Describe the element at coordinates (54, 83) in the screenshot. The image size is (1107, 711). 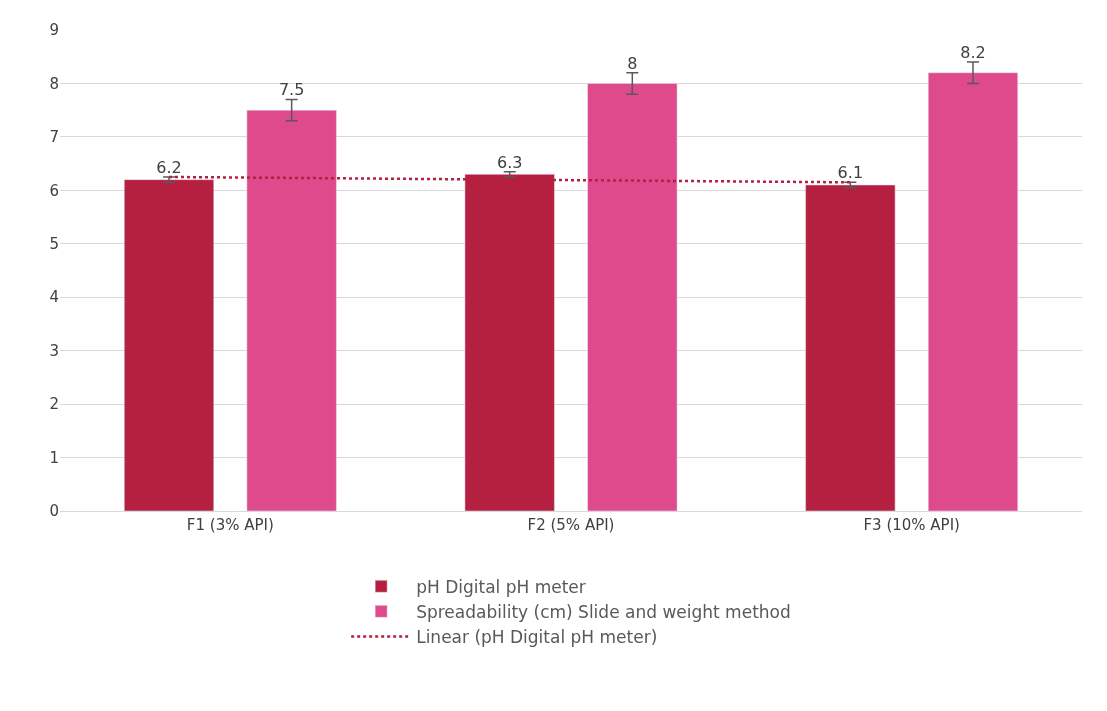
I see `y-tick-label: 8` at that location.